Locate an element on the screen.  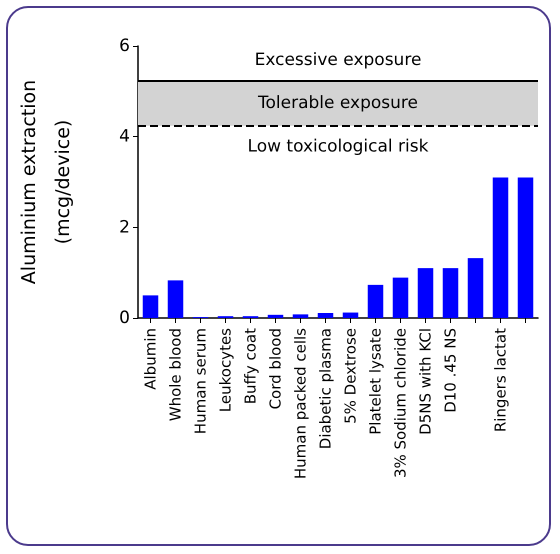
x-tick-label: Human packed cells is located at coordinates (301, 404).